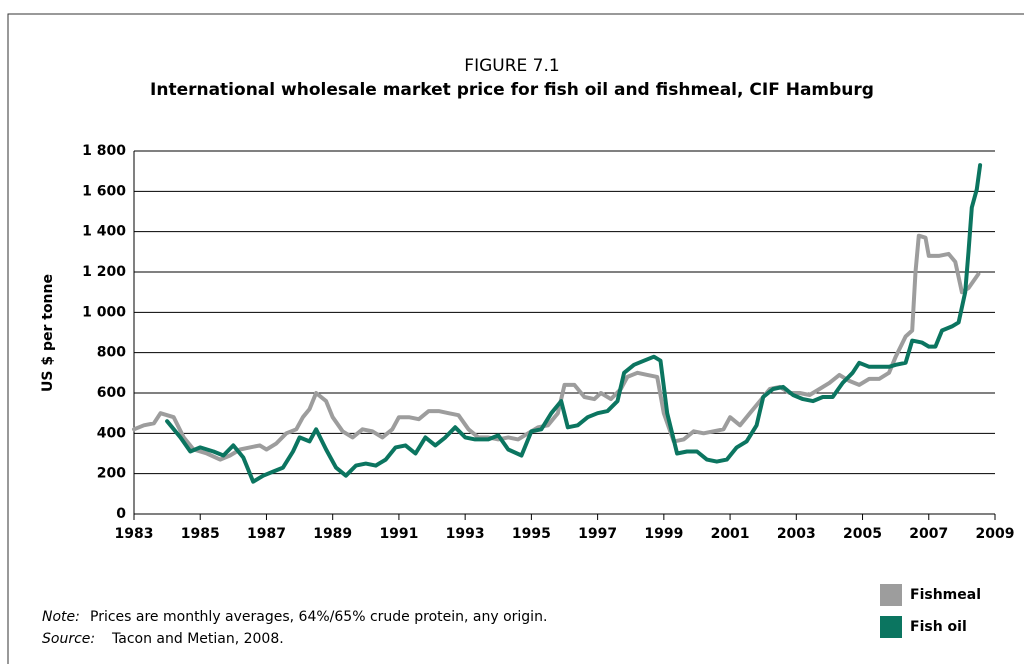  Describe the element at coordinates (104, 151) in the screenshot. I see `y-tick-label: 1 800` at that location.